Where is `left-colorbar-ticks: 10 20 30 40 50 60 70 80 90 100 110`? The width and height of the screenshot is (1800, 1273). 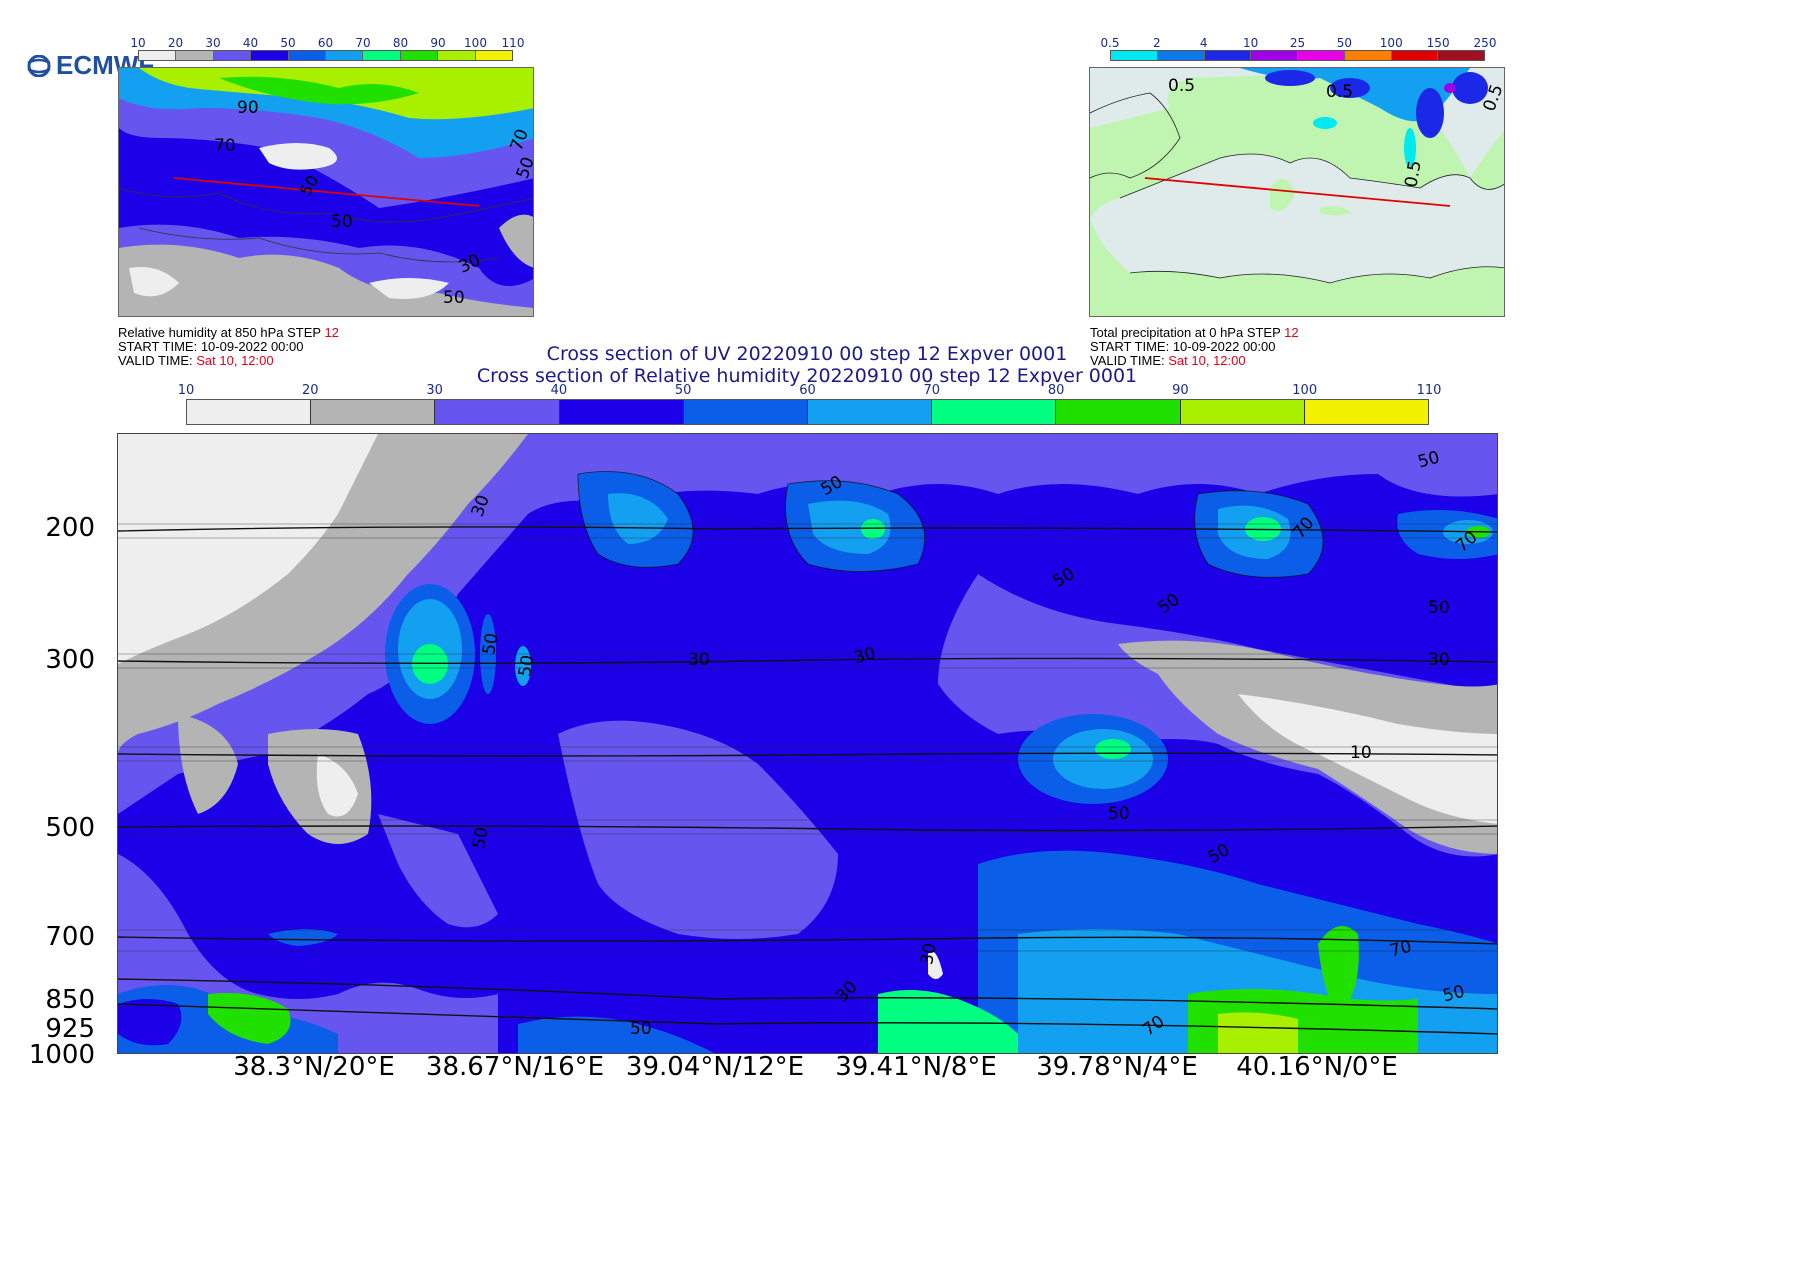 left-colorbar-ticks: 10 20 30 40 50 60 70 80 90 100 110 is located at coordinates (325, 43).